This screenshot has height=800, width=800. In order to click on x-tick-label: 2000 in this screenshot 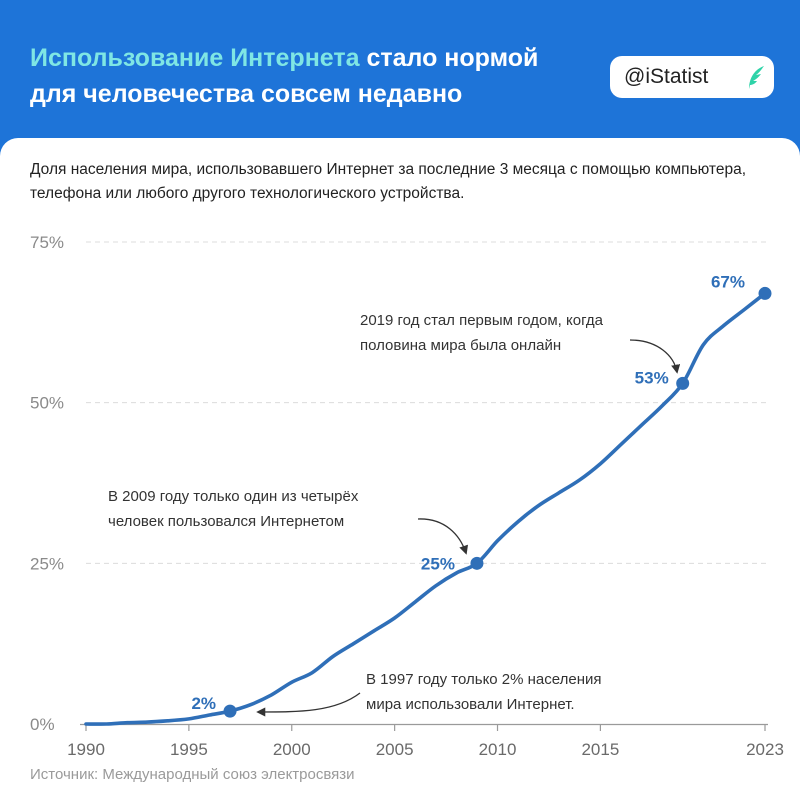, I will do `click(292, 749)`.